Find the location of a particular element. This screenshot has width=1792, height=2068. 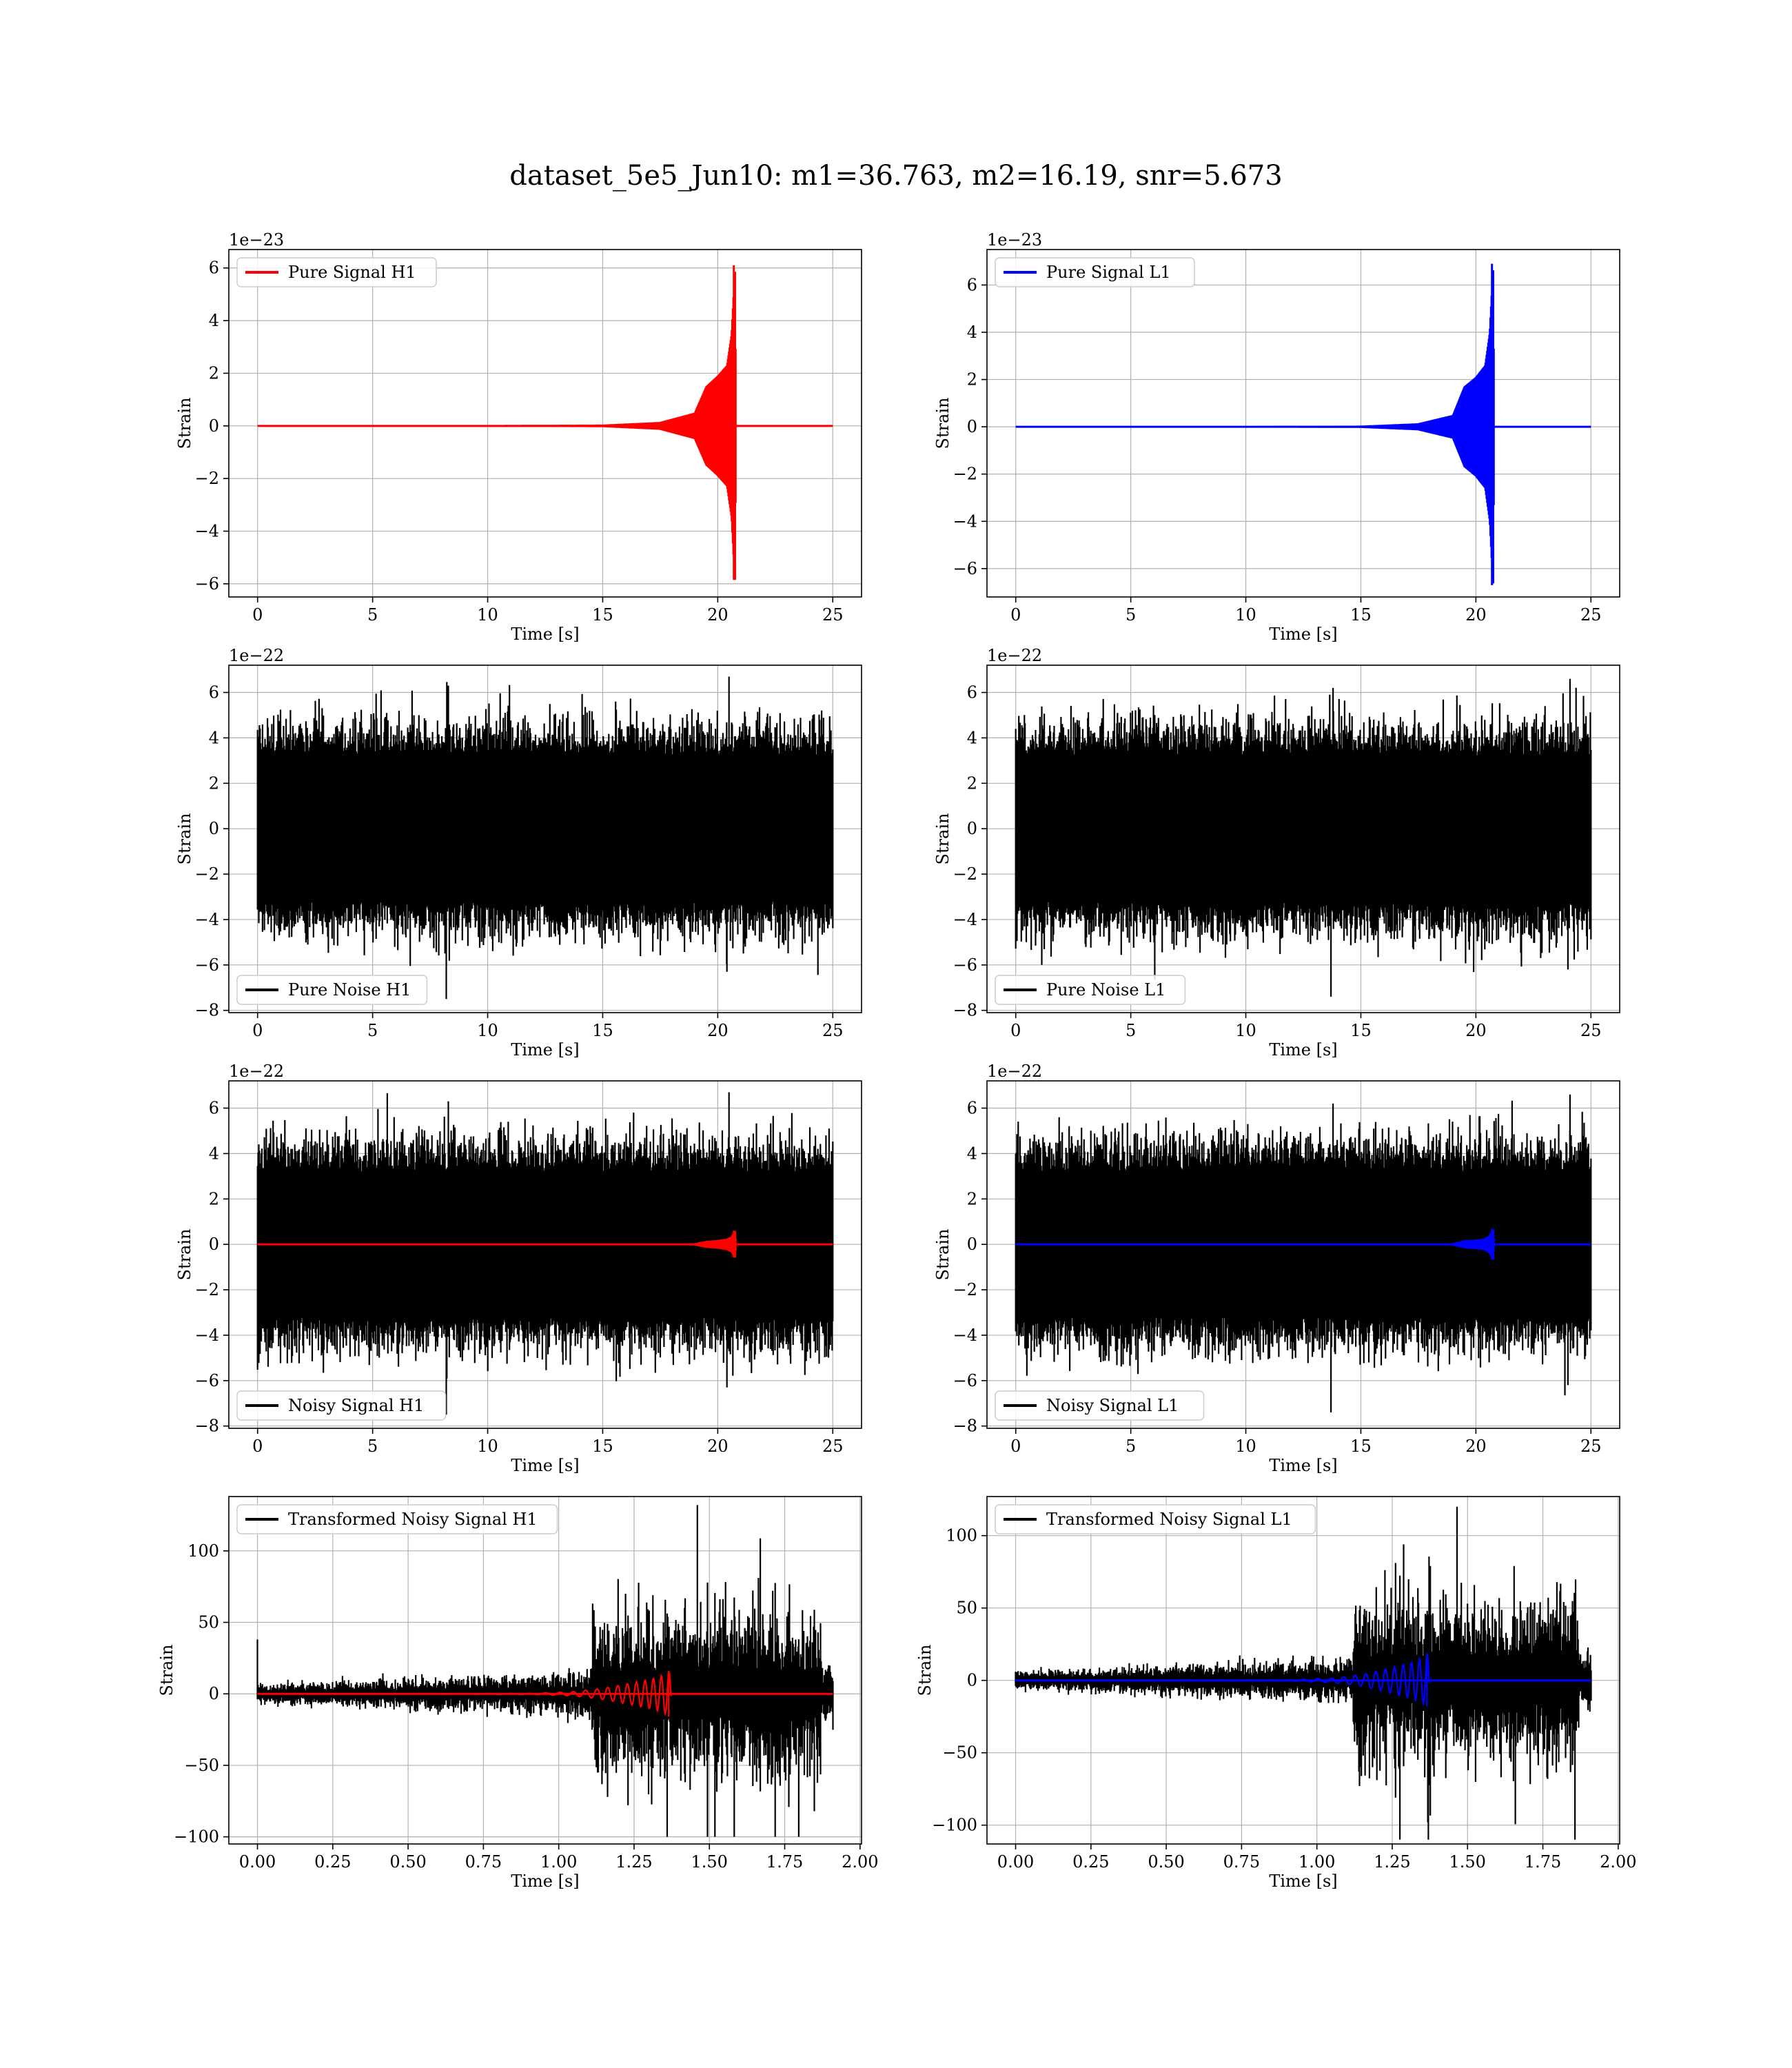

legend: Pure Noise H1 is located at coordinates (332, 990).